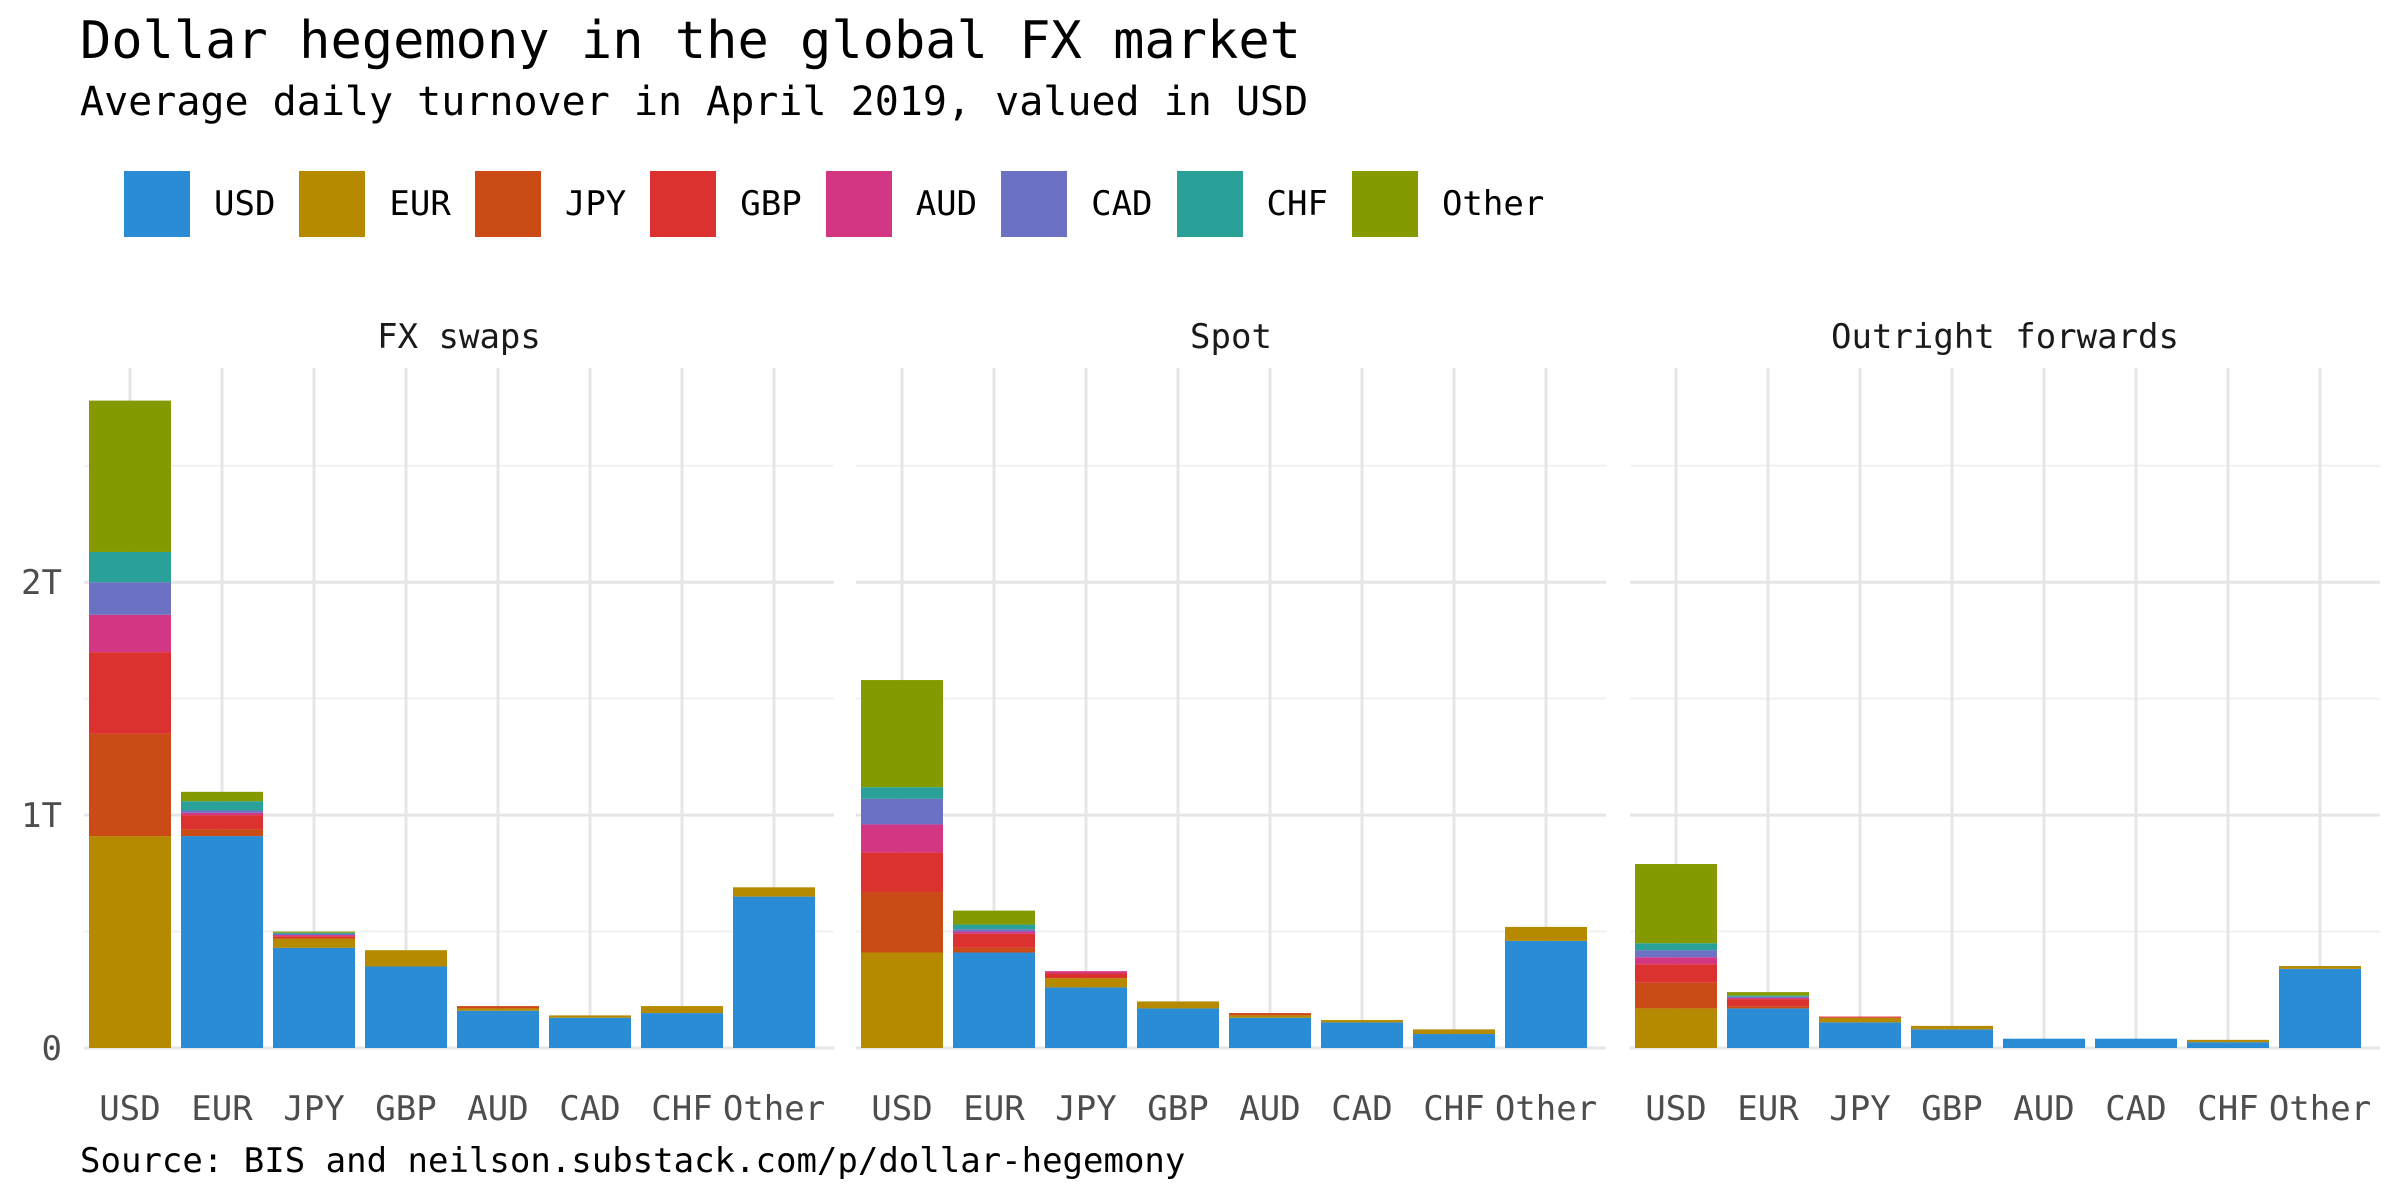 The image size is (2400, 1200). I want to click on bar-segment-jpy-cad, so click(314, 934).